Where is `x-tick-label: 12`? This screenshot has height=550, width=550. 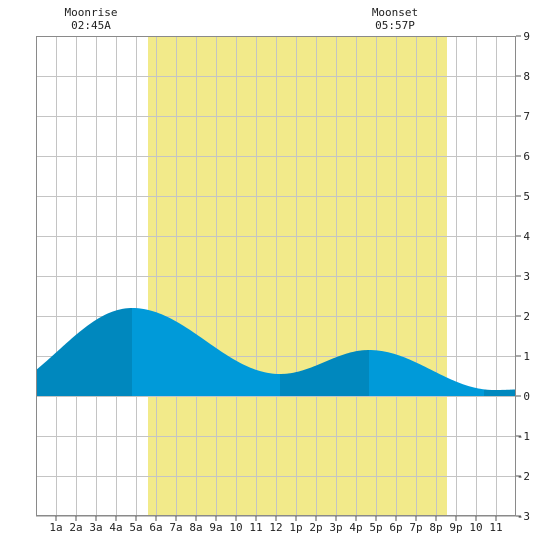
x-tick-label: 12 is located at coordinates (275, 527).